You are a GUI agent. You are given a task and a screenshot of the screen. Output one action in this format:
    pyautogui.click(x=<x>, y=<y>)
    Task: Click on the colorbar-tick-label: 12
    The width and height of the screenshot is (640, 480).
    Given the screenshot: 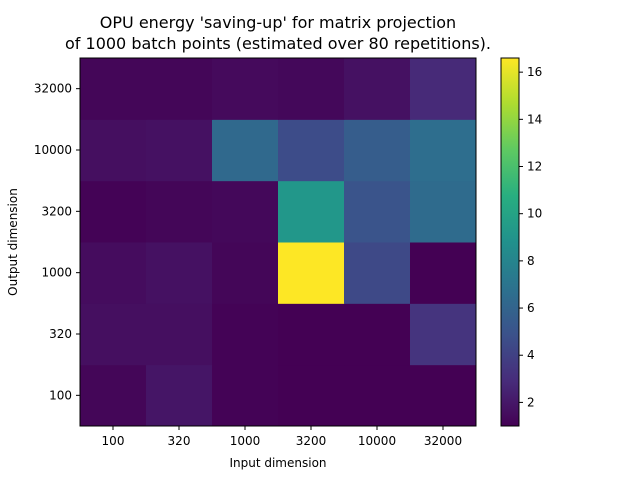 What is the action you would take?
    pyautogui.click(x=534, y=167)
    